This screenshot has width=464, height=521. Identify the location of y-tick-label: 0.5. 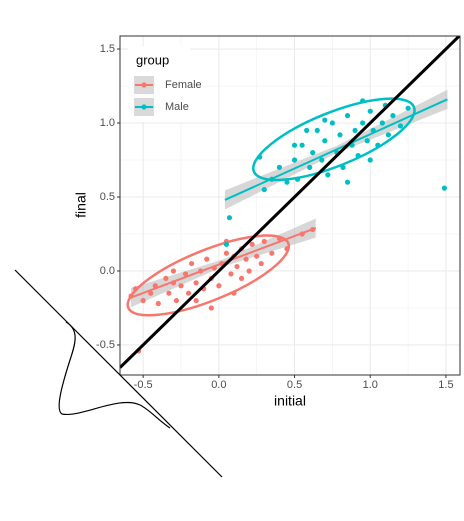
(107, 197).